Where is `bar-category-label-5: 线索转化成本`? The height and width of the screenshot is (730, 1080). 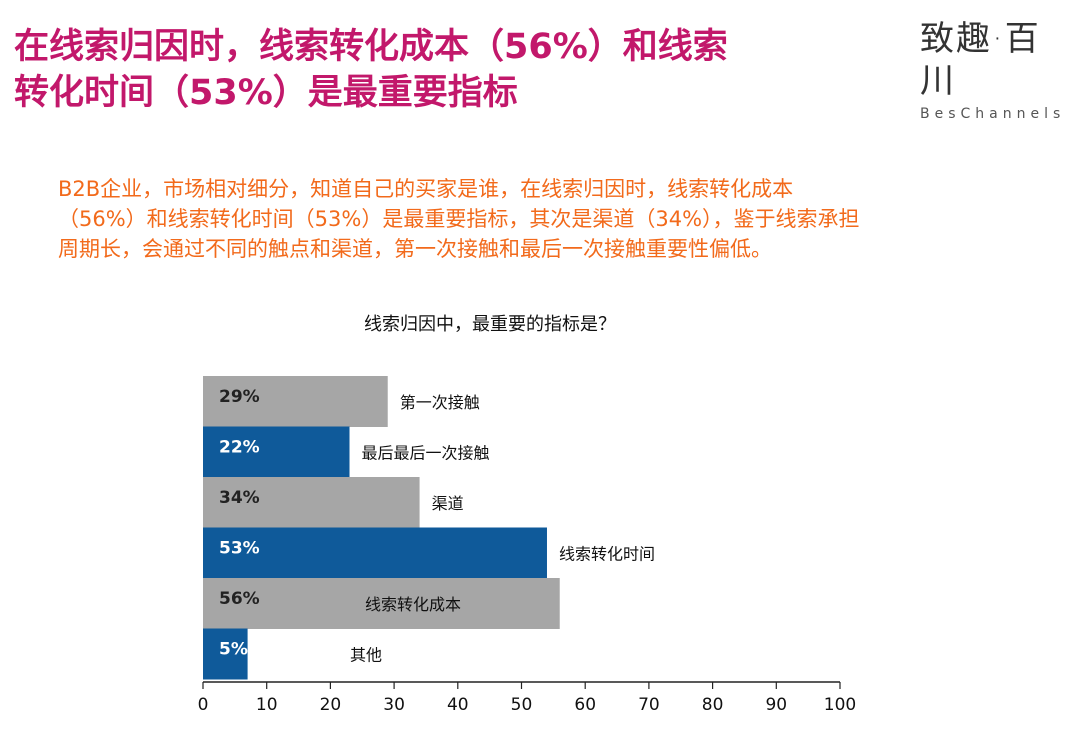 bar-category-label-5: 线索转化成本 is located at coordinates (413, 604).